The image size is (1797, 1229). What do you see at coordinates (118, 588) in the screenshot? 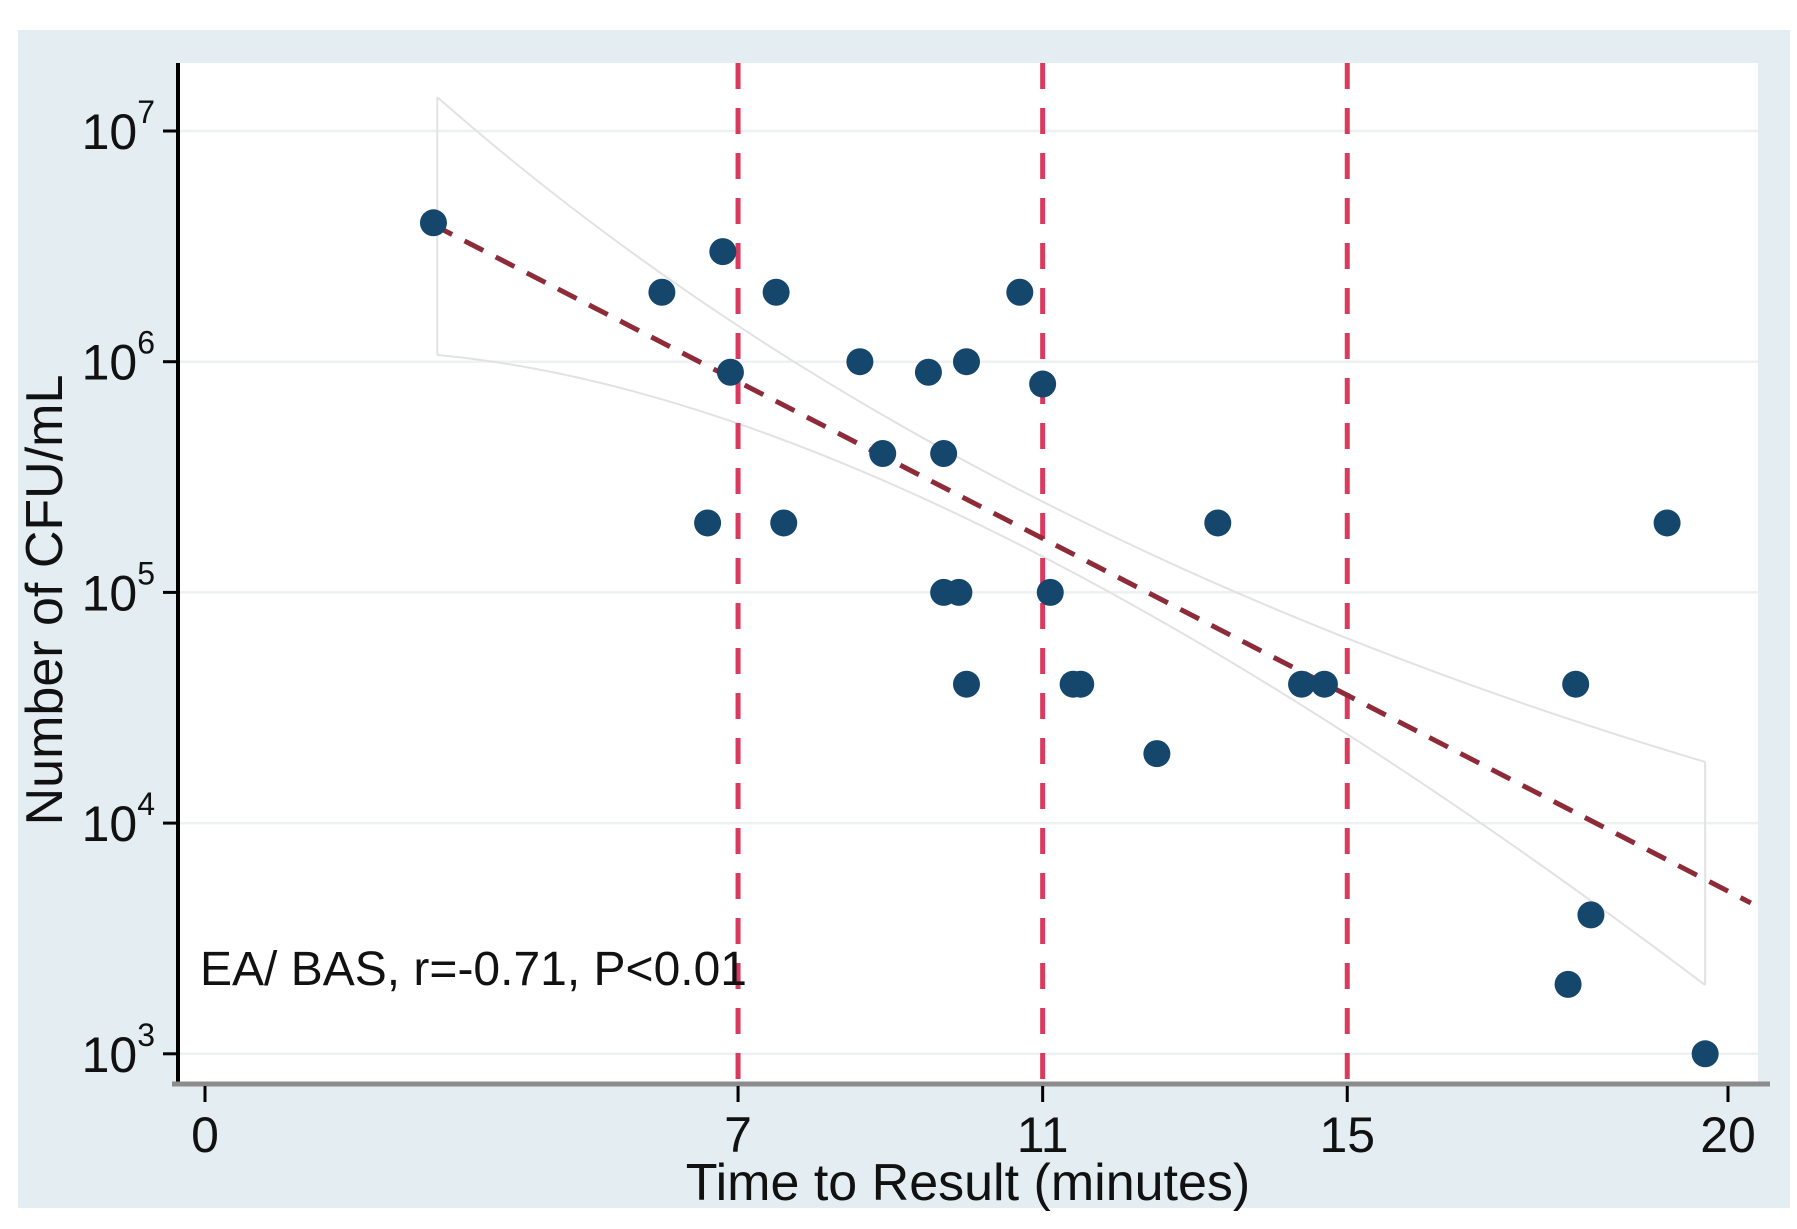
I see `y-tick-label: 10⁵` at bounding box center [118, 588].